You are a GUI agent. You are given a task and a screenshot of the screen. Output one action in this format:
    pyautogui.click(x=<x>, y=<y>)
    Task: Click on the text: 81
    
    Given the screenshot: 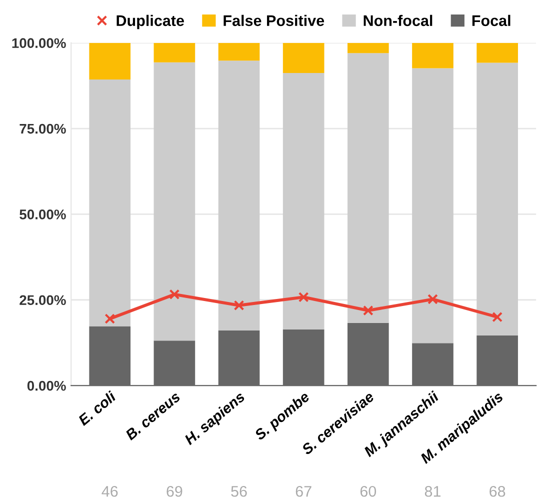 What is the action you would take?
    pyautogui.click(x=432, y=491)
    